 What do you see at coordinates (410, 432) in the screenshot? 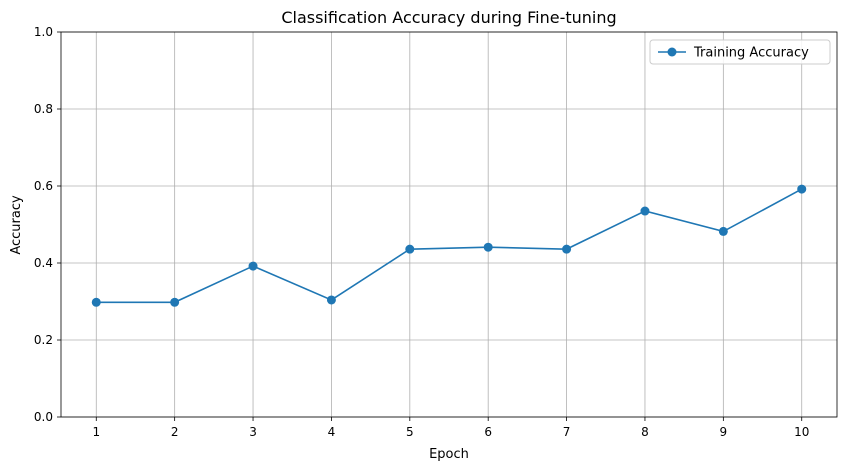
I see `x-tick-label: 5` at bounding box center [410, 432].